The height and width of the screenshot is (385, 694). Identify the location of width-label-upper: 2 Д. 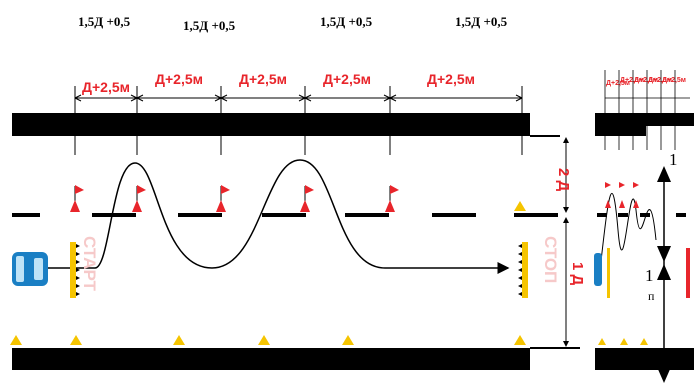
(563, 180).